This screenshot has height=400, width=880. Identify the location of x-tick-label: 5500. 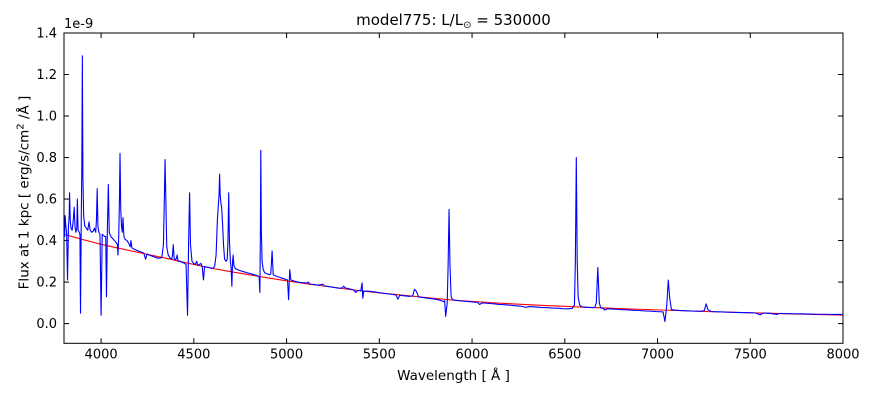
(379, 354).